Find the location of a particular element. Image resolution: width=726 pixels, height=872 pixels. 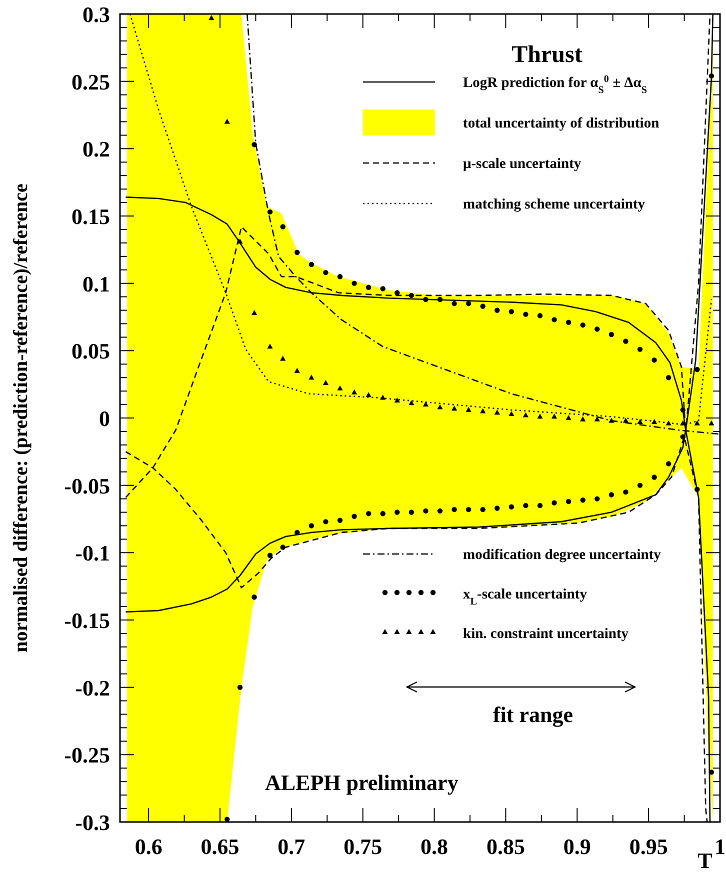

x-tick-label: 0.9 is located at coordinates (577, 846).